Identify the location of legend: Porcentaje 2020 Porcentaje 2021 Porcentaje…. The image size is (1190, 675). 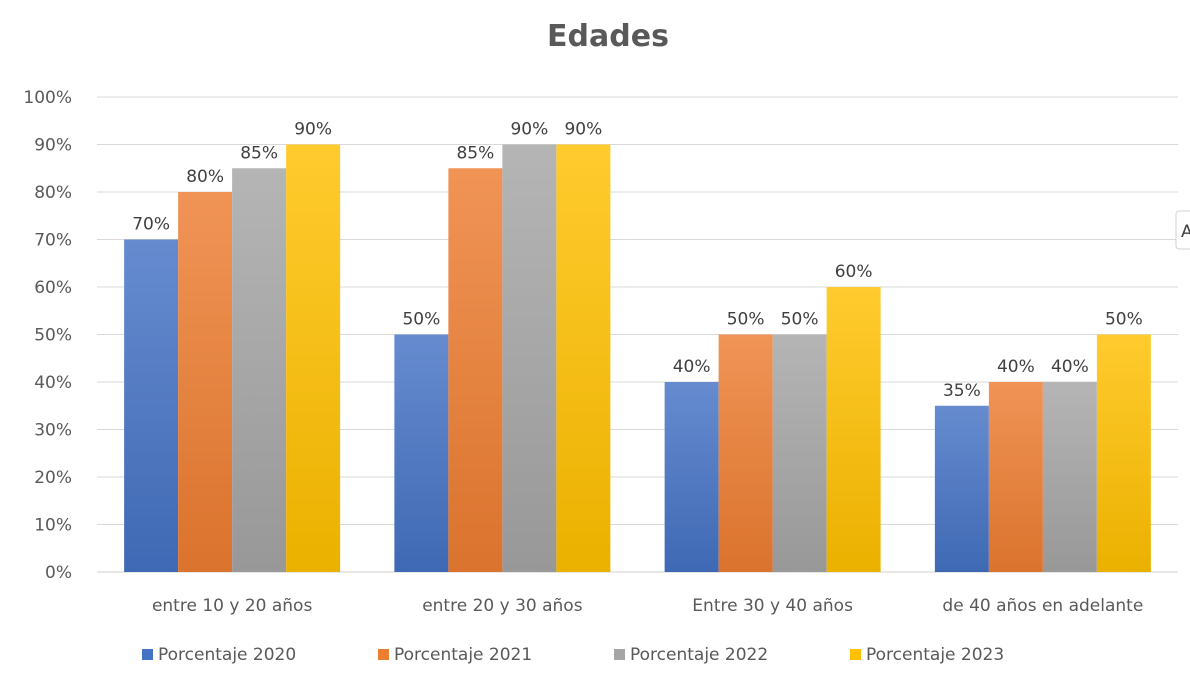
(573, 655).